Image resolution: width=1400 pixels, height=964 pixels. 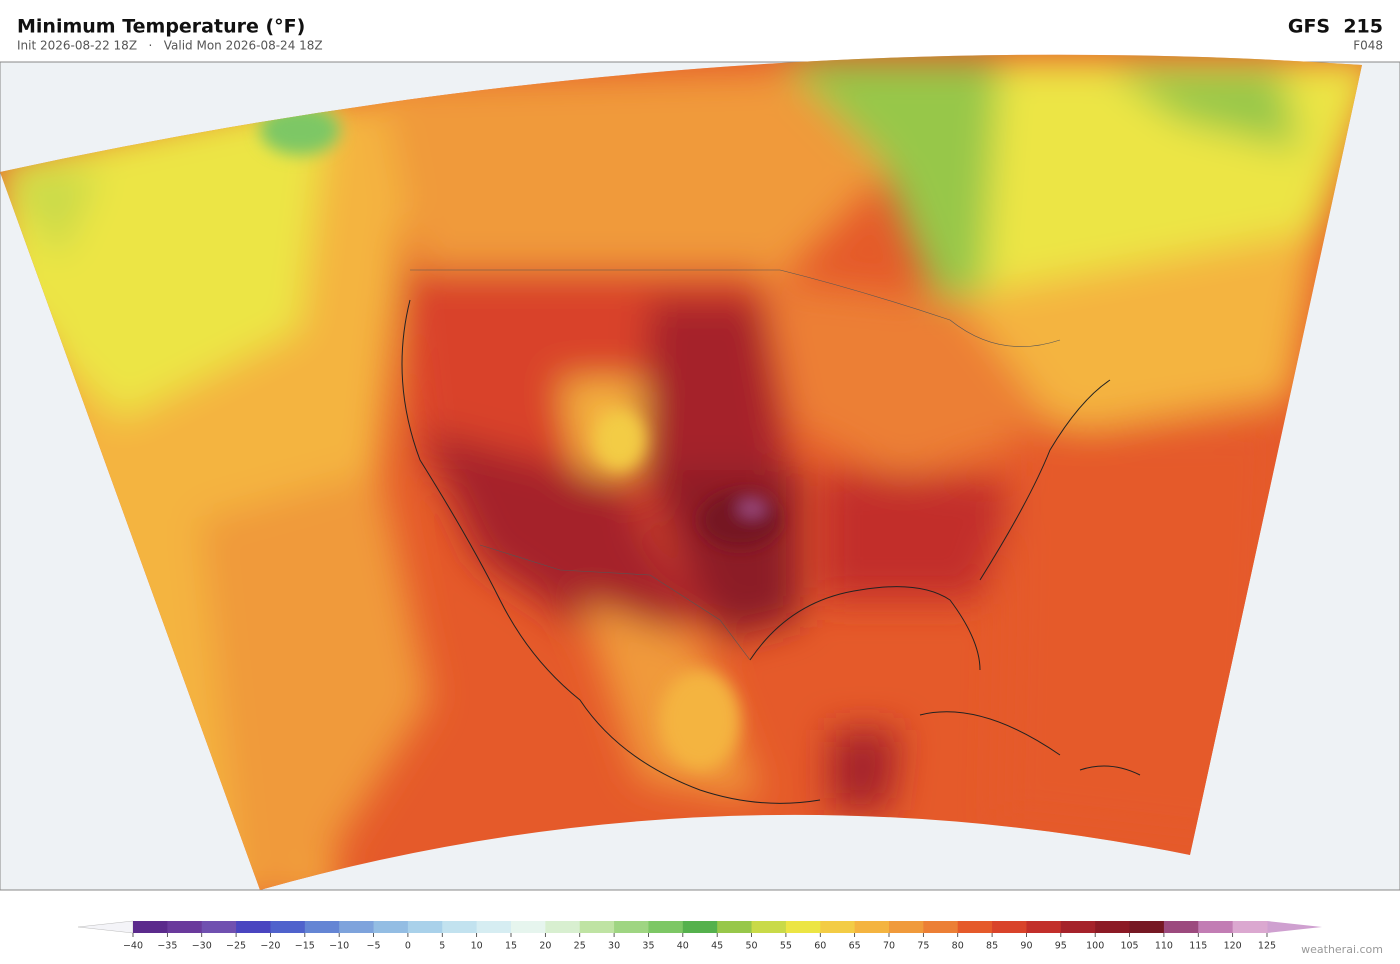 What do you see at coordinates (1095, 946) in the screenshot?
I see `colorbar-tick-label: 100` at bounding box center [1095, 946].